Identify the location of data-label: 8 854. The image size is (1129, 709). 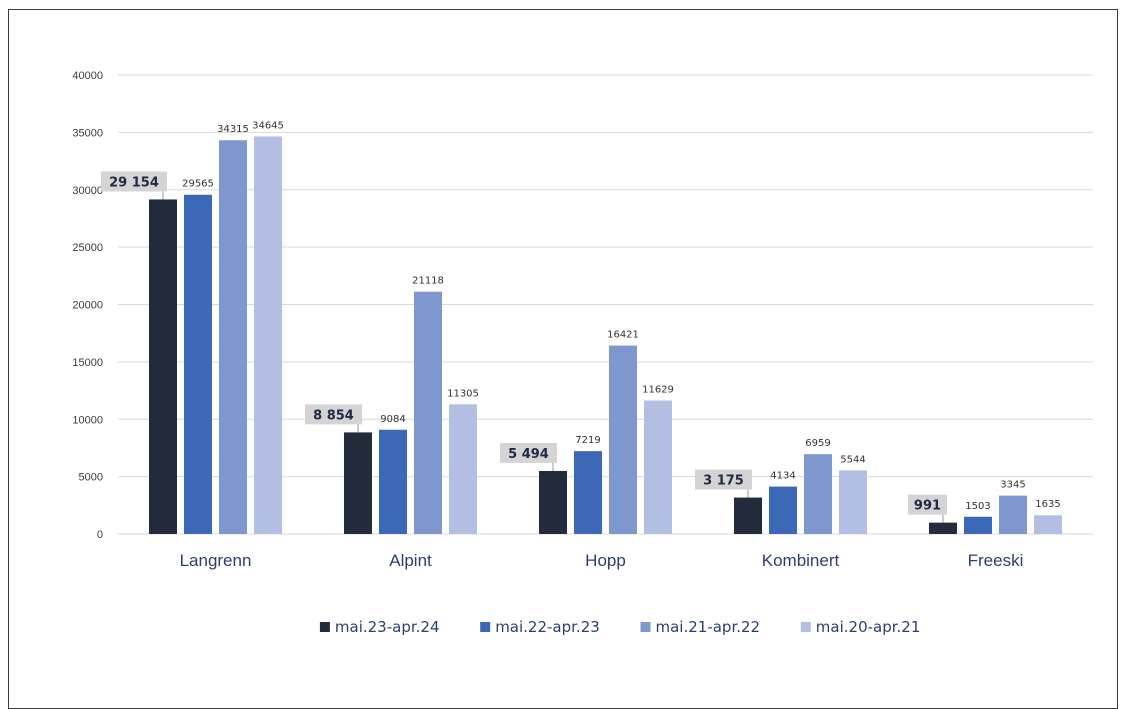
(333, 415).